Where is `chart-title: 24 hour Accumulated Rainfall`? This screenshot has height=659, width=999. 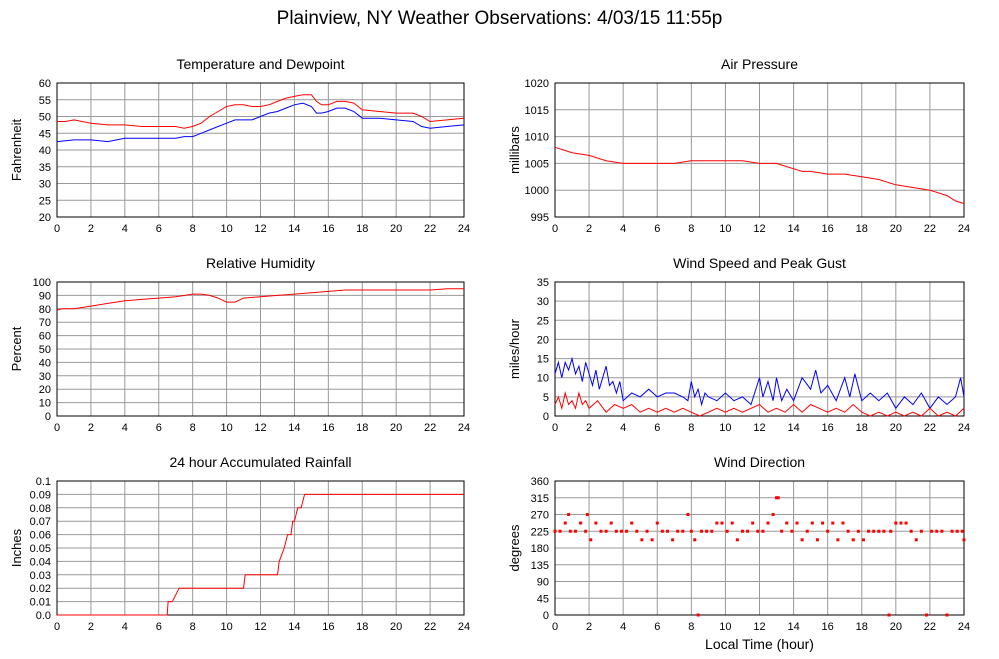
chart-title: 24 hour Accumulated Rainfall is located at coordinates (260, 462).